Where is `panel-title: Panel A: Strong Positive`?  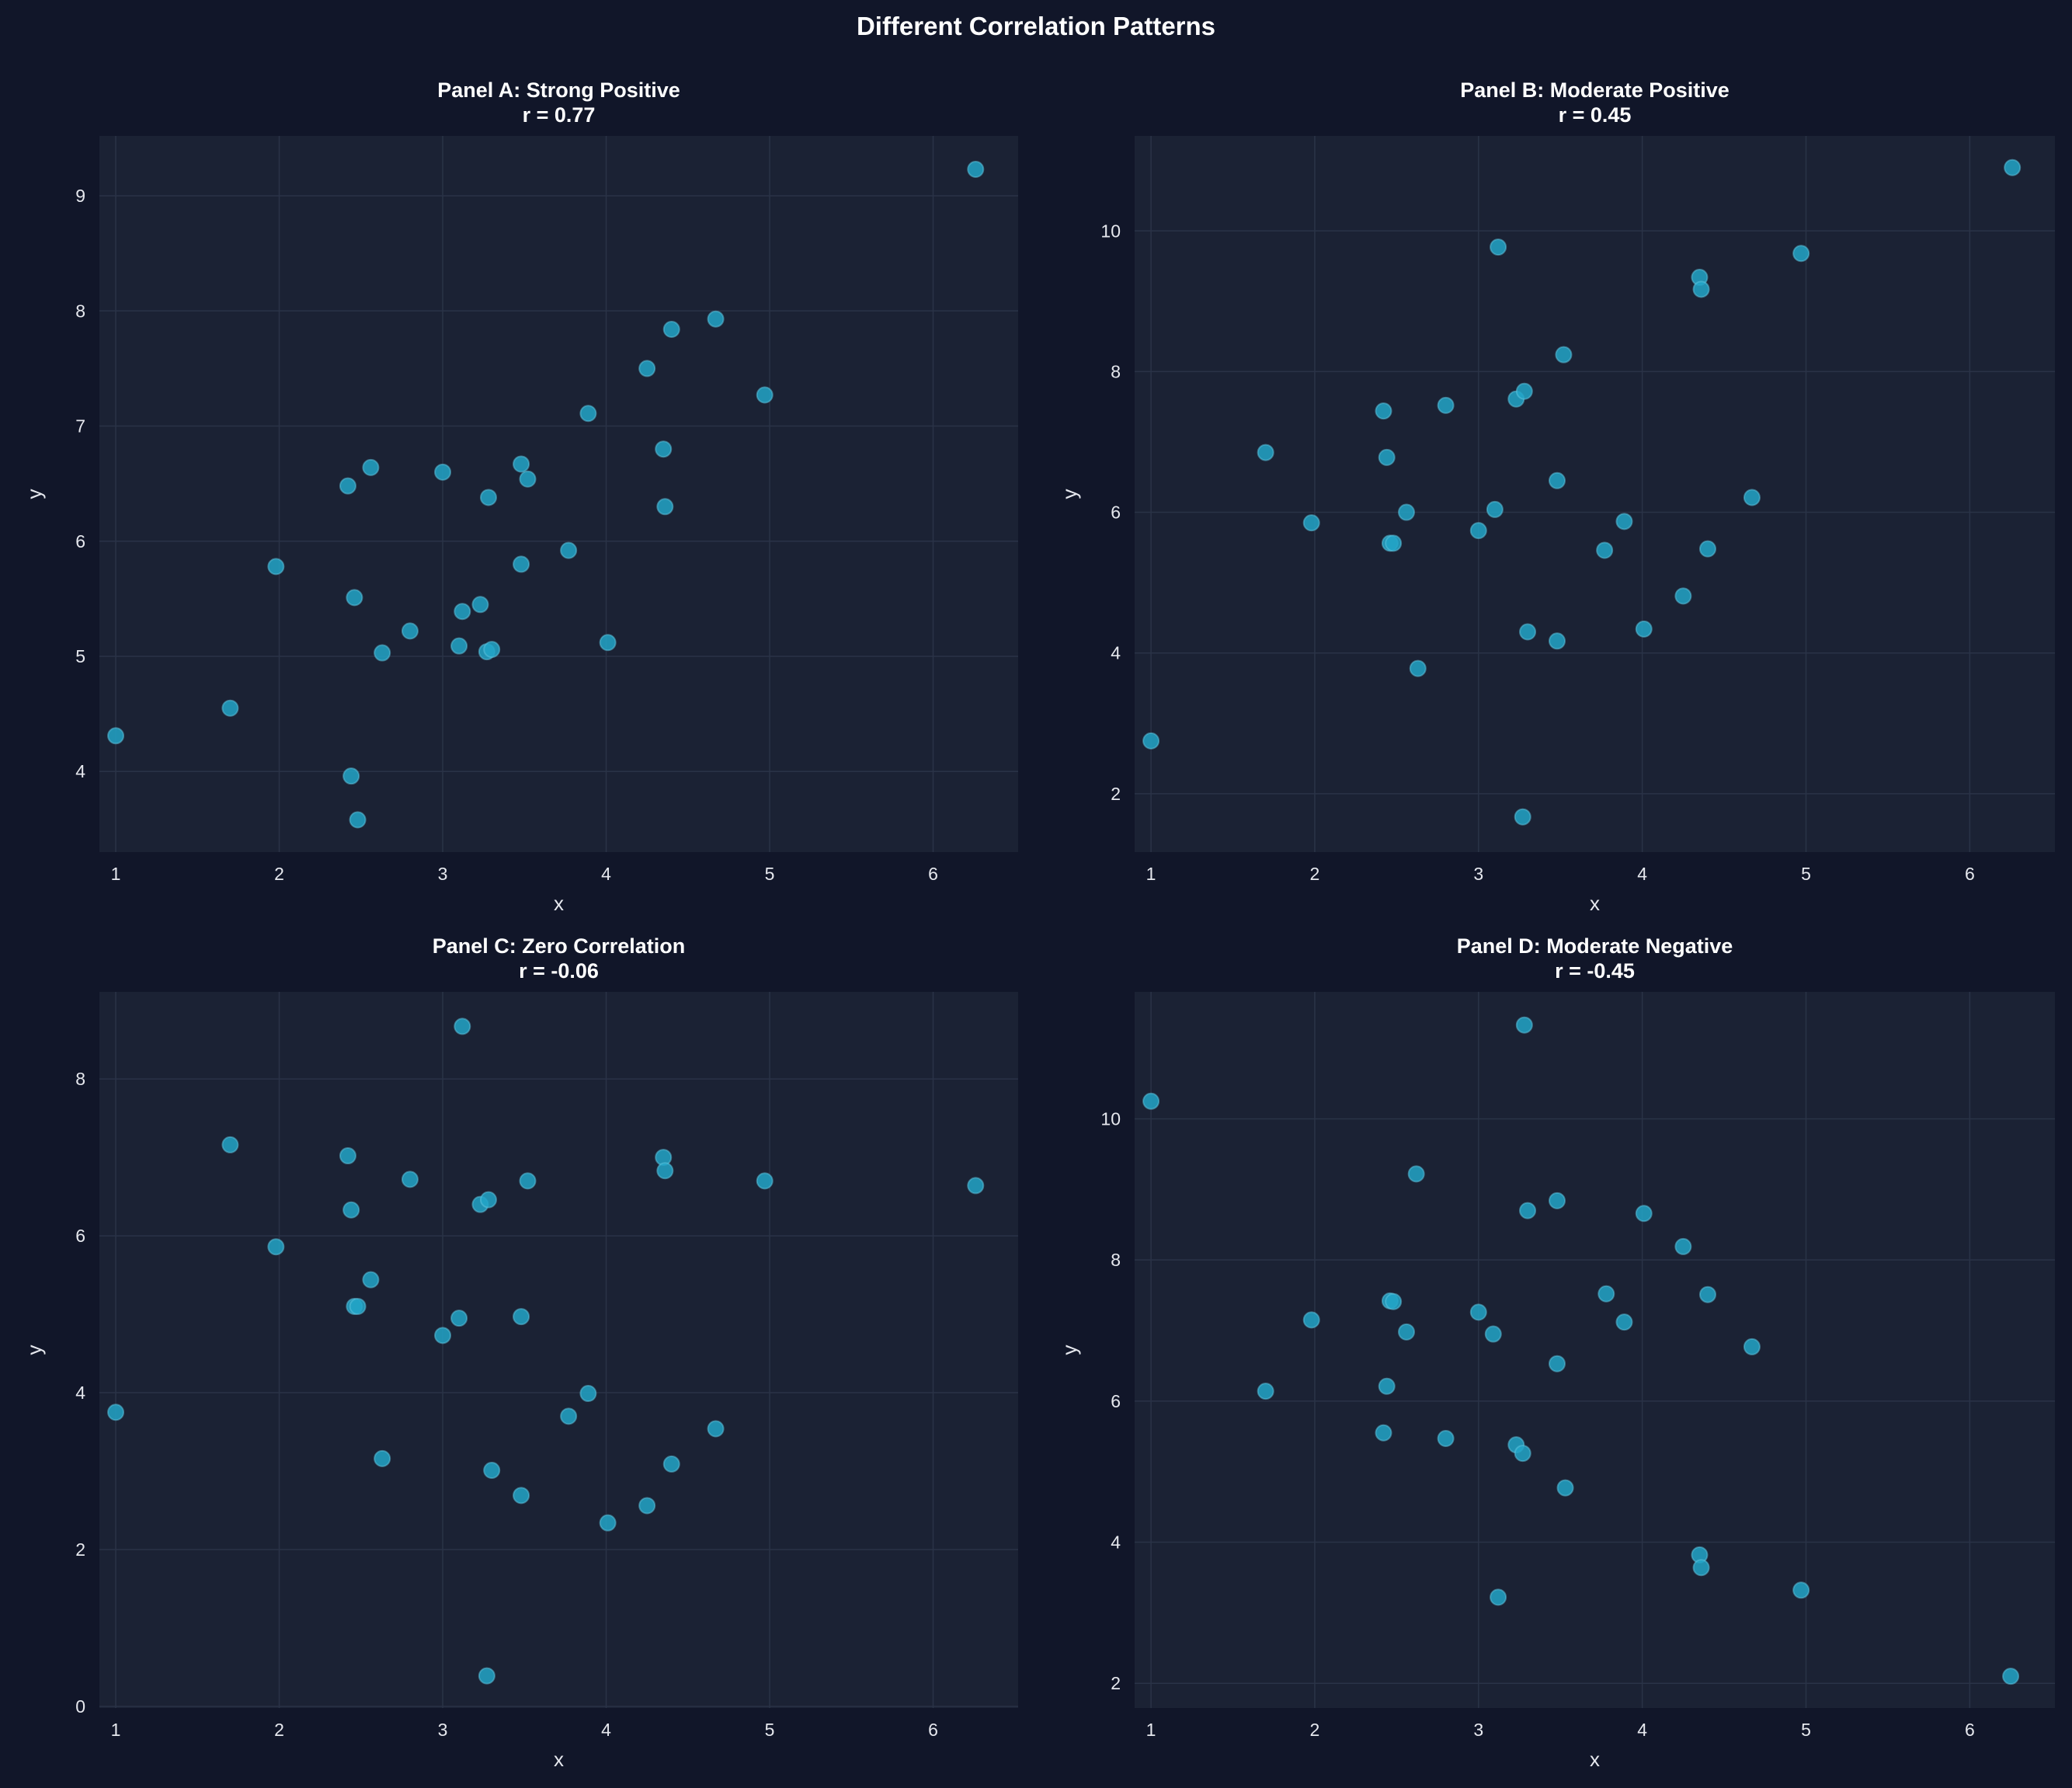 panel-title: Panel A: Strong Positive is located at coordinates (558, 90).